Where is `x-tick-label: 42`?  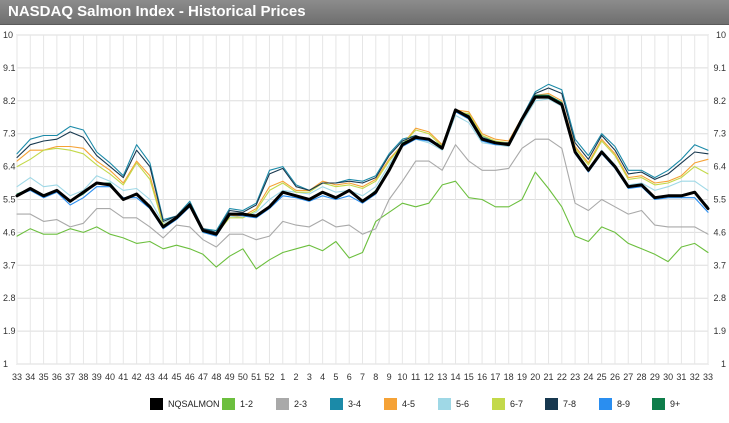
x-tick-label: 42 is located at coordinates (137, 377).